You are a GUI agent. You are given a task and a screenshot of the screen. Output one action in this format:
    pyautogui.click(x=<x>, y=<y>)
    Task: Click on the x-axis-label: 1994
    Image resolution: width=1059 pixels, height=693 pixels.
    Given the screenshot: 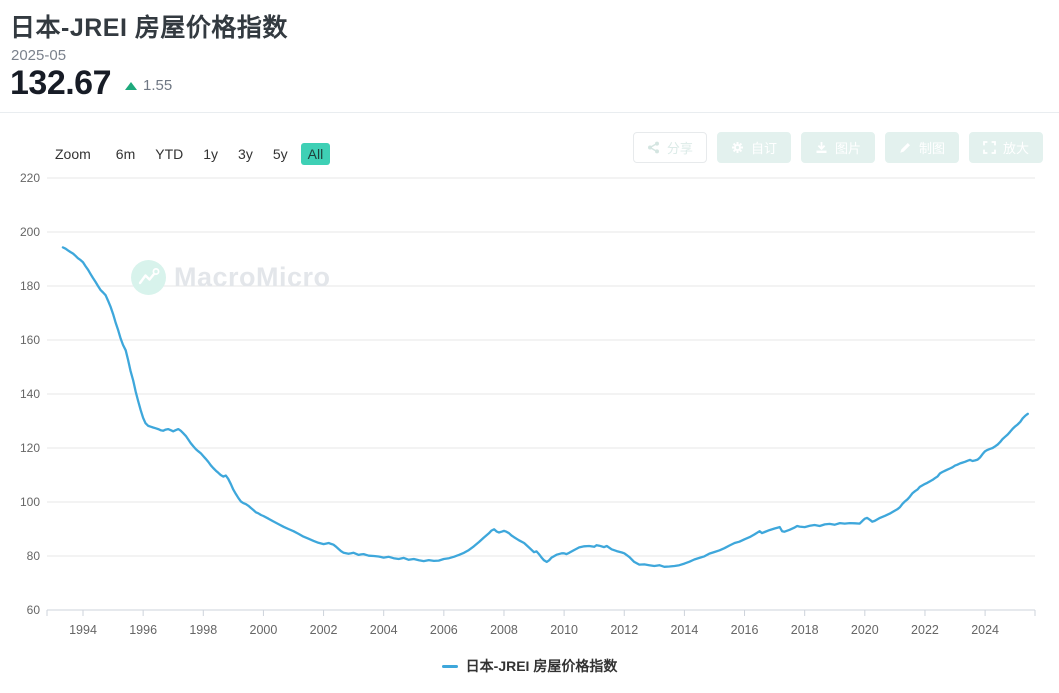 What is the action you would take?
    pyautogui.click(x=83, y=630)
    